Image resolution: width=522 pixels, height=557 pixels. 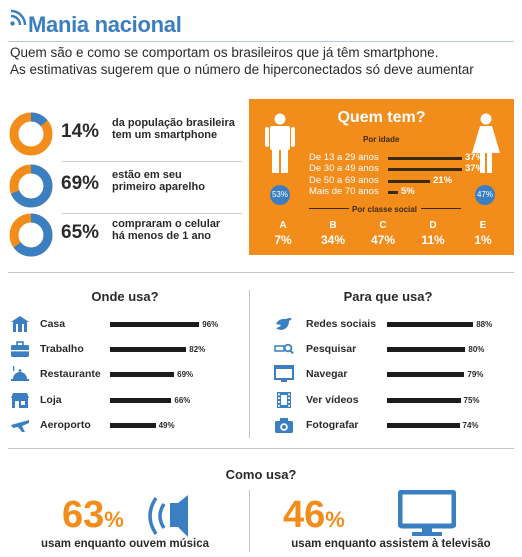 What do you see at coordinates (210, 324) in the screenshot?
I see `use-value: 96%` at bounding box center [210, 324].